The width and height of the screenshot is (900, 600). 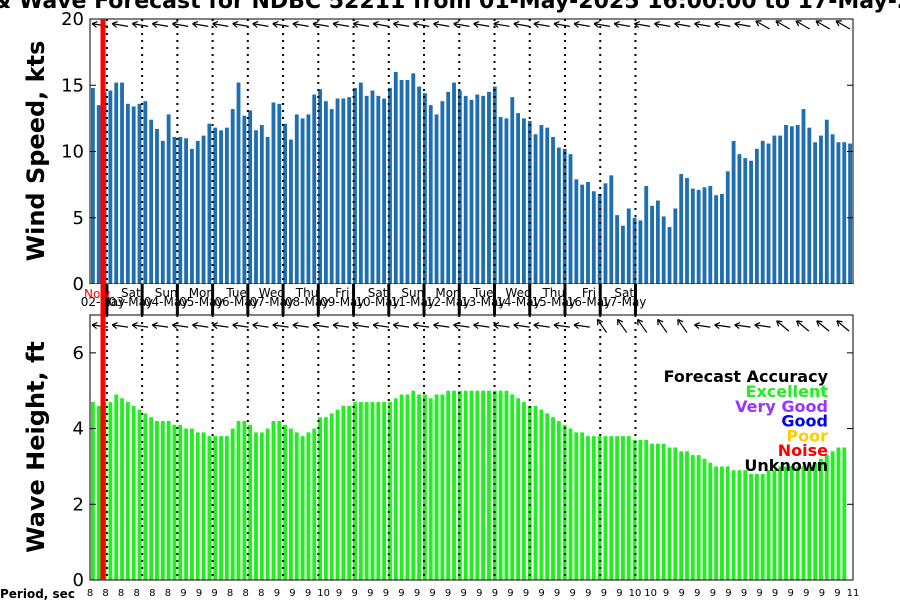 I want to click on legend-item: Unknown, so click(x=786, y=465).